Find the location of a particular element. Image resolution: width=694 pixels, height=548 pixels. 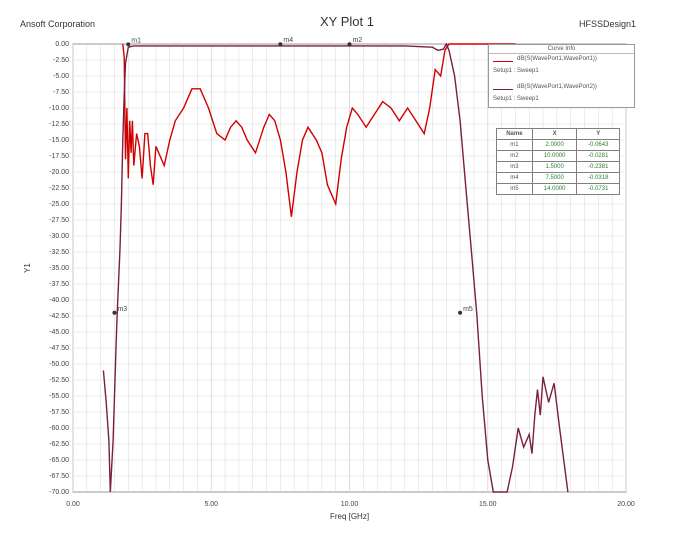

x-tick-label: 0.00 is located at coordinates (73, 504).